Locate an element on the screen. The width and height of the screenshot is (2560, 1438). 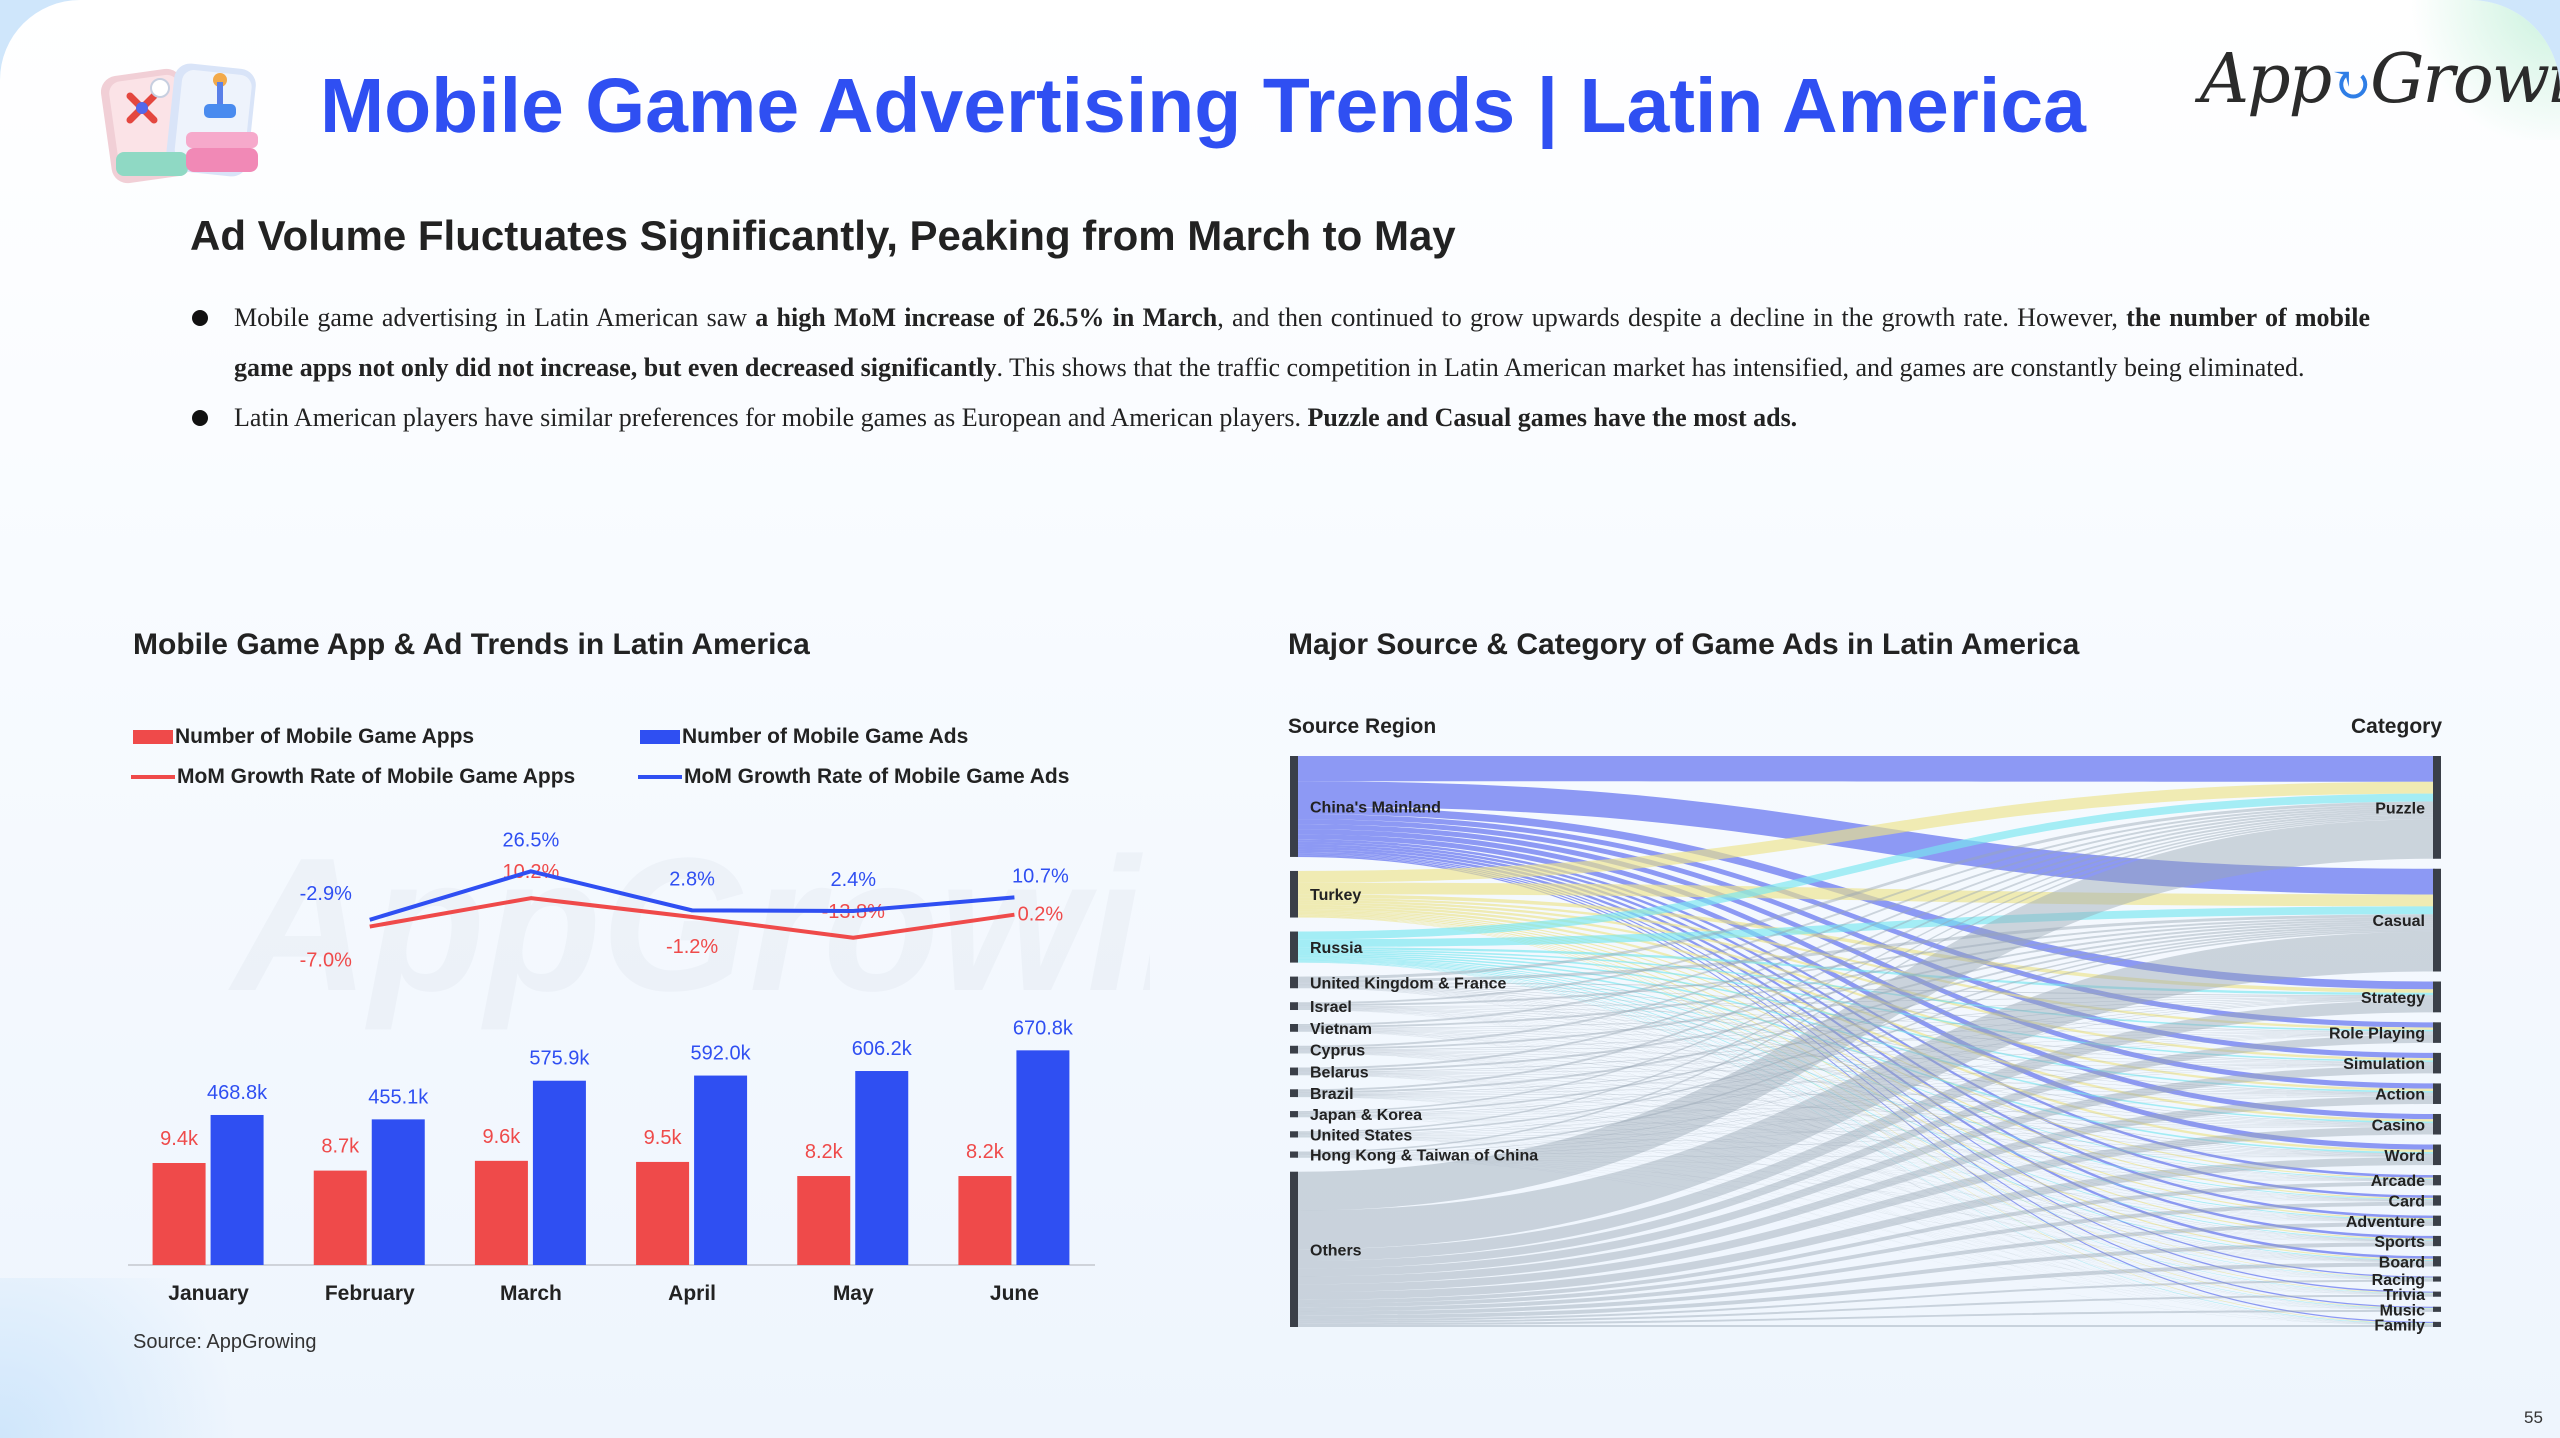
corner-decoration is located at coordinates (150, 1358).